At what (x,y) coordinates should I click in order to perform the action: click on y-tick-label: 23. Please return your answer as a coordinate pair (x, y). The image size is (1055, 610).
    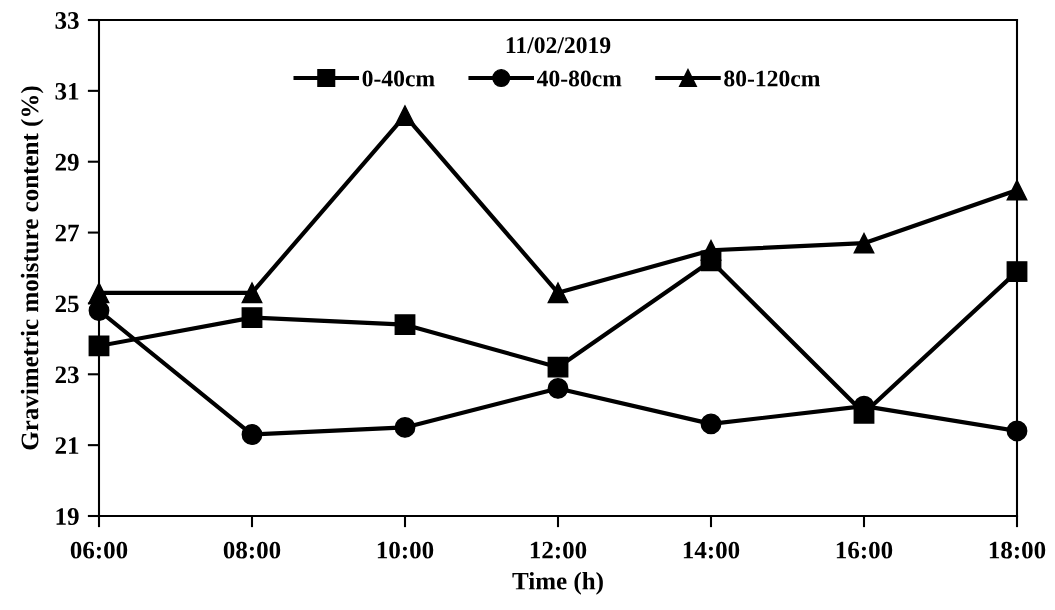
    Looking at the image, I should click on (67, 375).